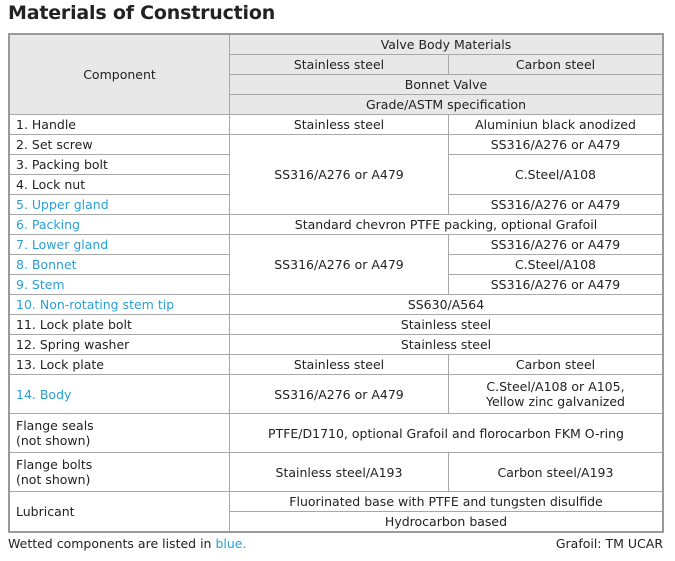 This screenshot has height=561, width=675. I want to click on note-blue-text: blue., so click(231, 543).